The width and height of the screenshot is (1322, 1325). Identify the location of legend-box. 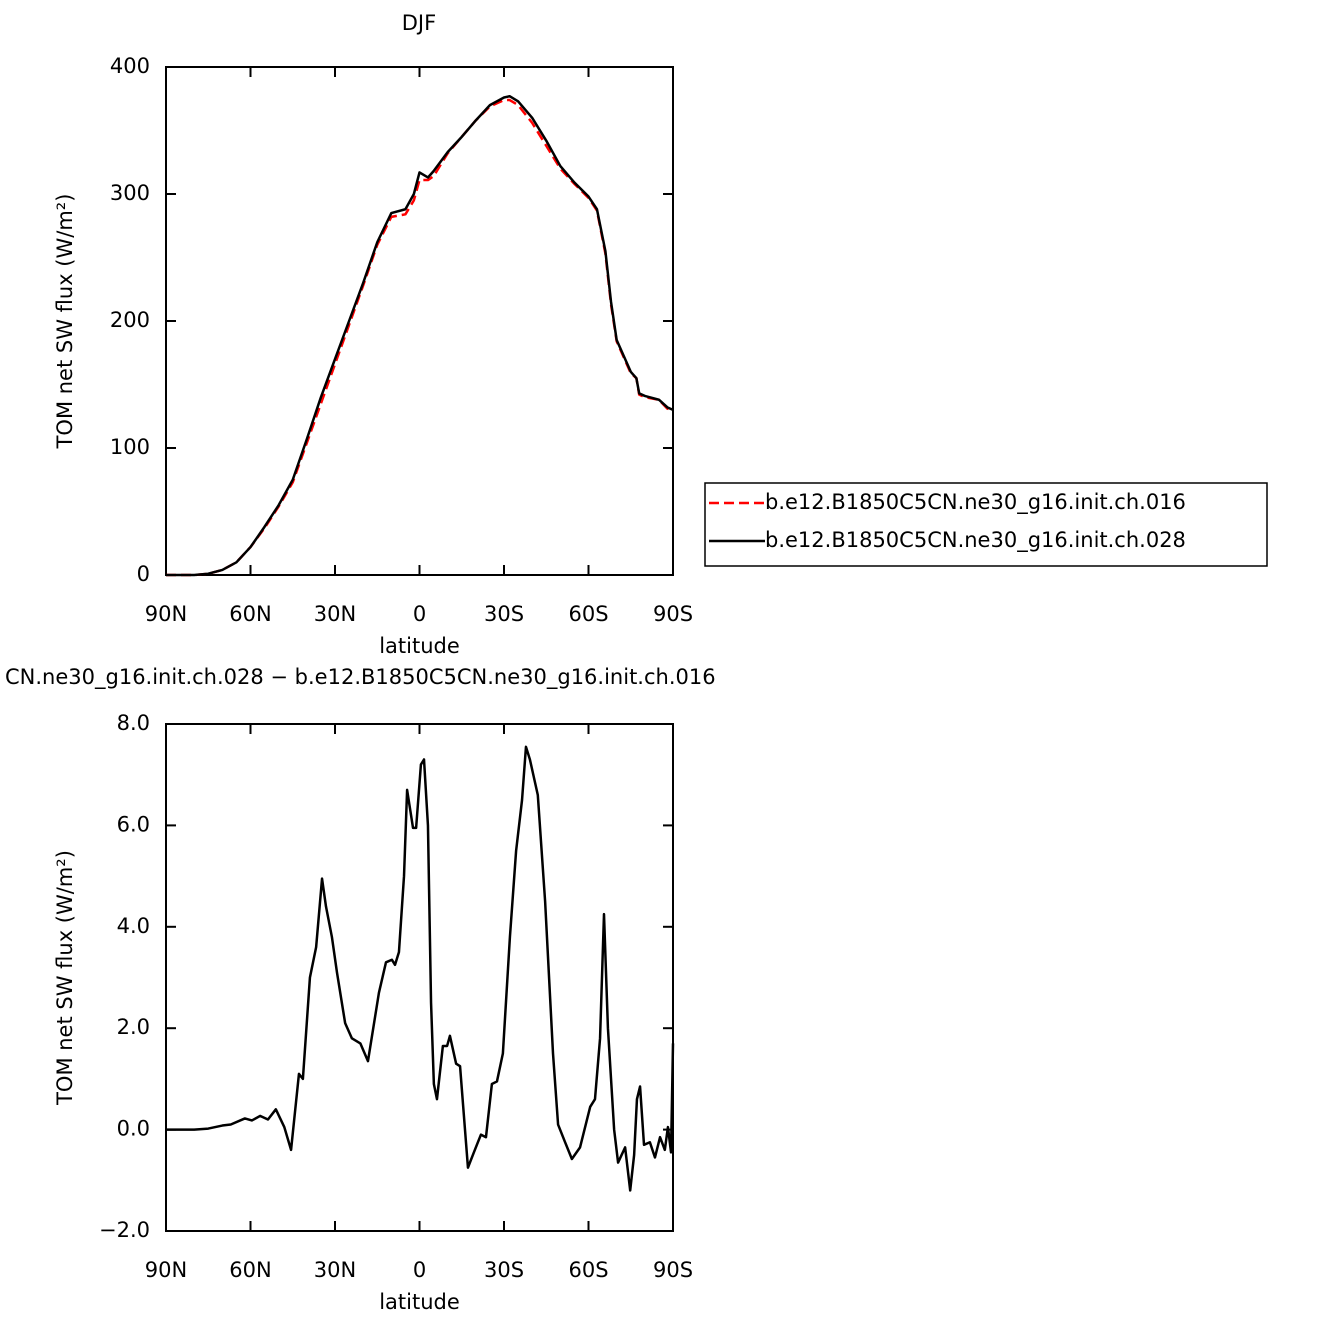
(986, 524).